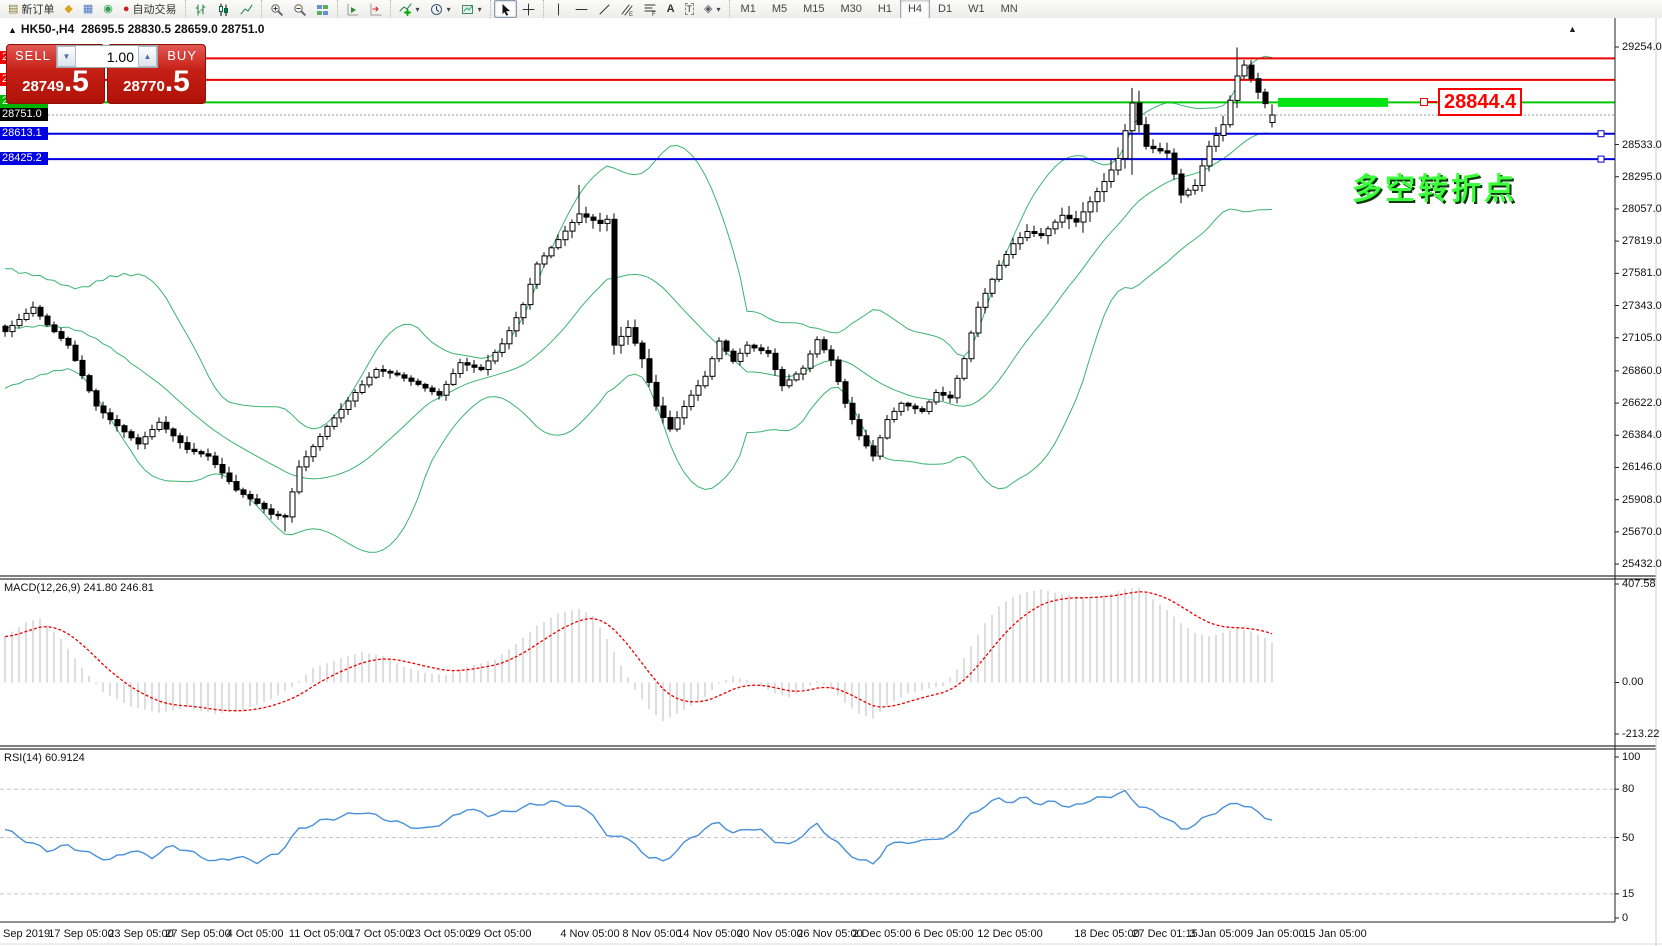 This screenshot has width=1662, height=946. I want to click on metaquotes-icon: ◆, so click(68, 9).